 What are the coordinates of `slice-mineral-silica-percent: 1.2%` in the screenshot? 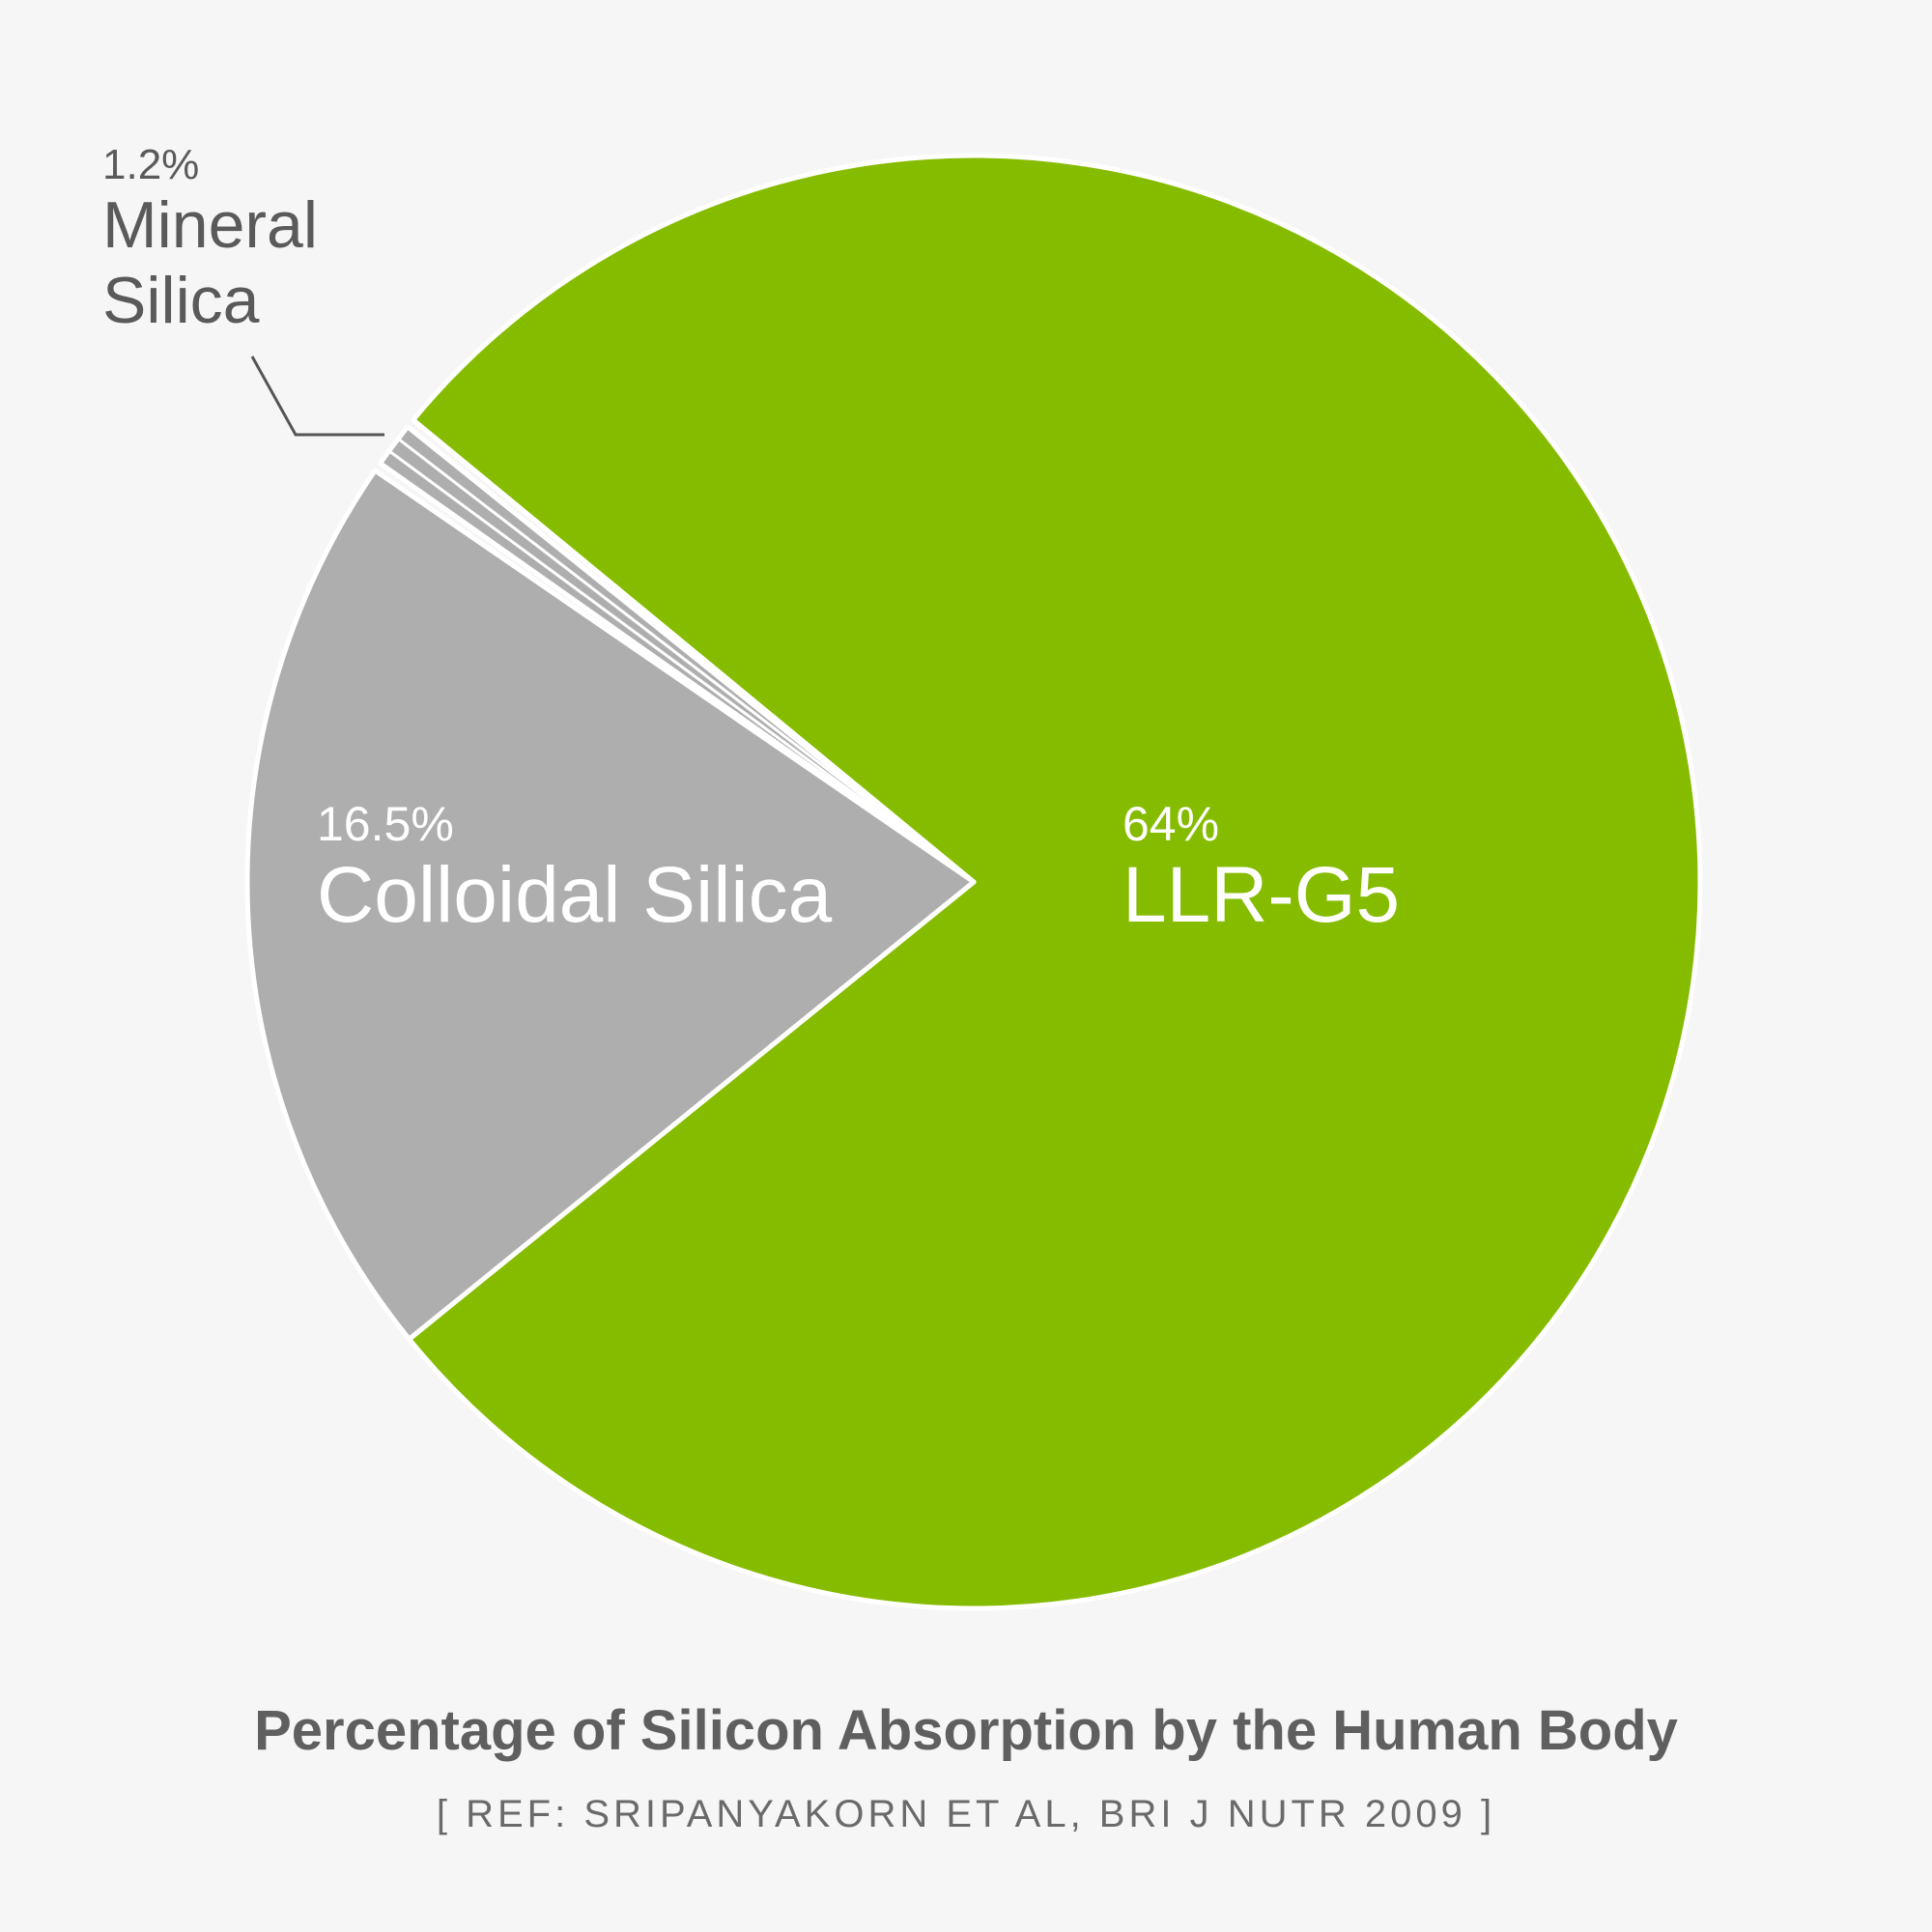 It's located at (150, 164).